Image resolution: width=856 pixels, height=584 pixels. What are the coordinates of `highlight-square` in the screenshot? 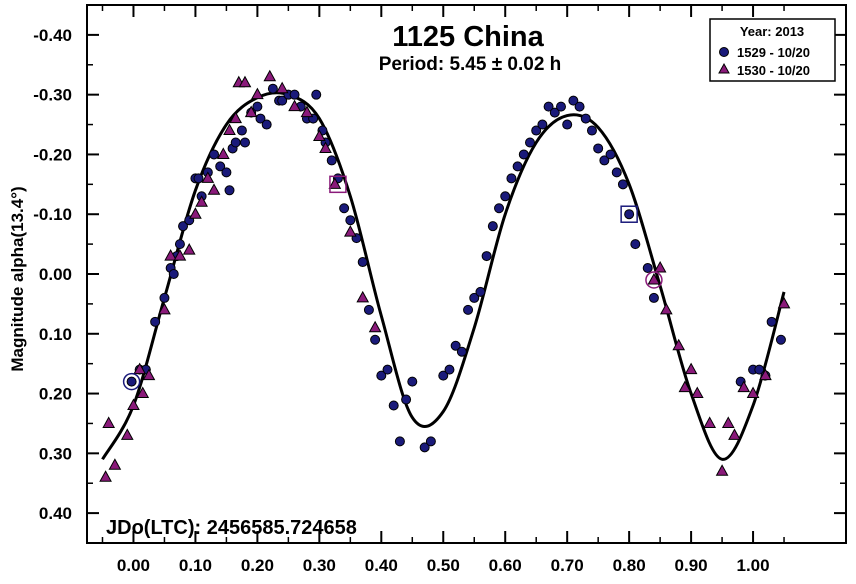 It's located at (338, 184).